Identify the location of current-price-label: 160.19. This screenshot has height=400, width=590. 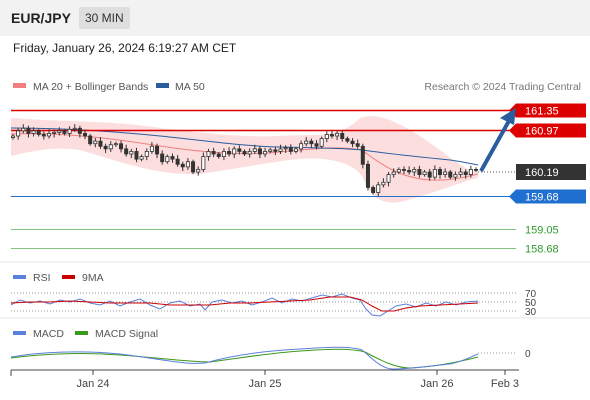
(542, 173).